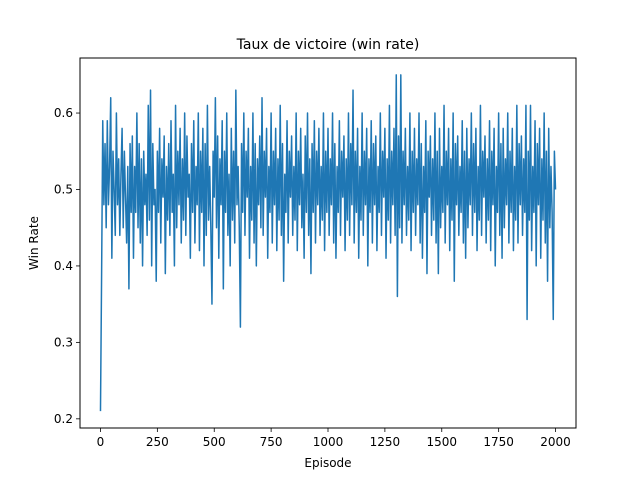 The width and height of the screenshot is (640, 480). What do you see at coordinates (63, 189) in the screenshot?
I see `y-tick-label: 0.5` at bounding box center [63, 189].